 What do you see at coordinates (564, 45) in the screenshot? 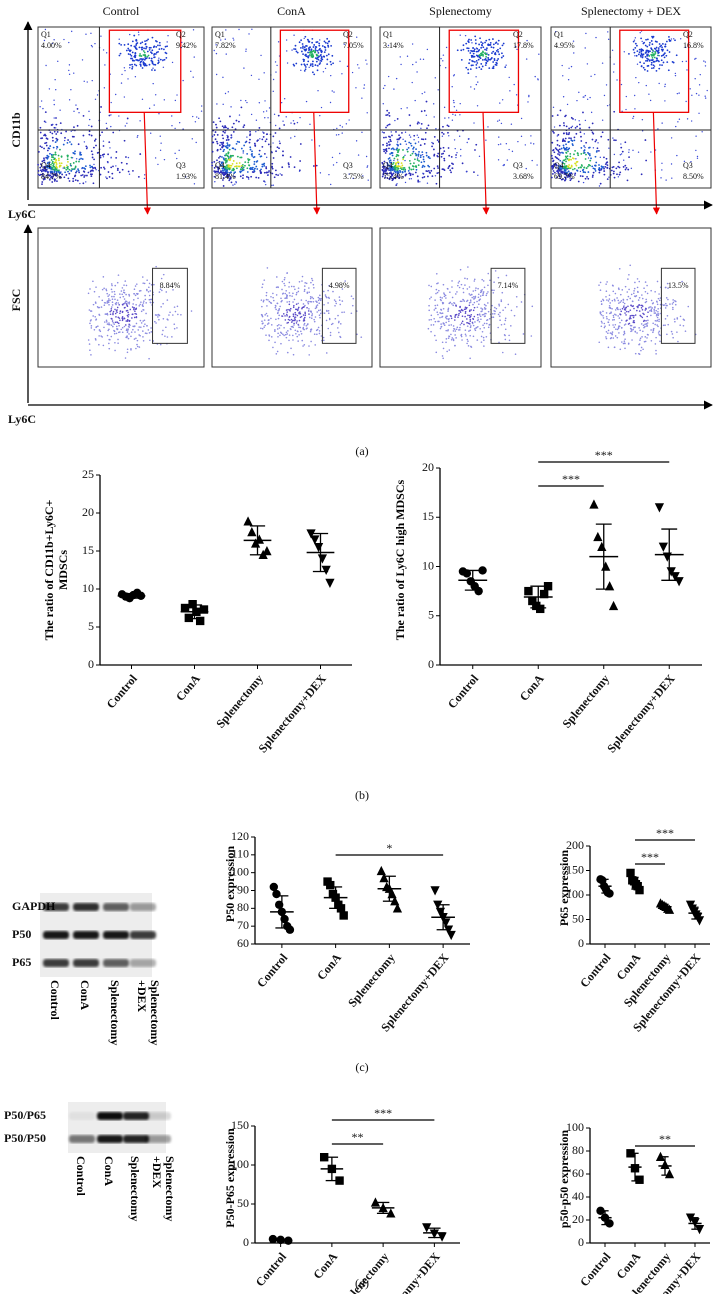
I see `quadrant-percent: 4.95%` at bounding box center [564, 45].